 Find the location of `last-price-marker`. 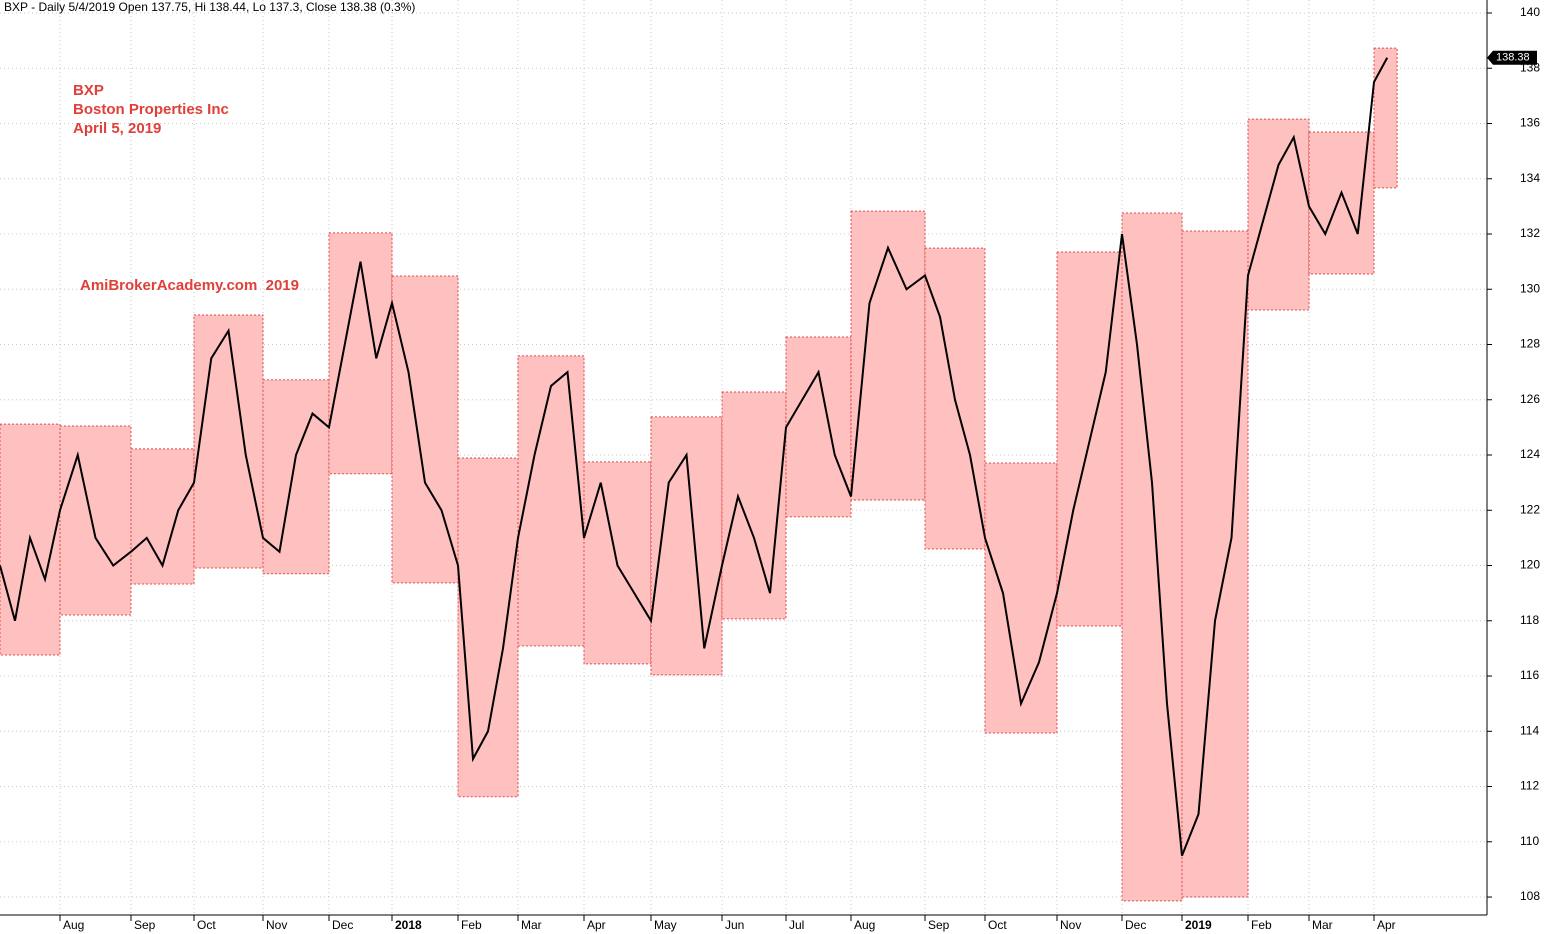

last-price-marker is located at coordinates (1512, 57).